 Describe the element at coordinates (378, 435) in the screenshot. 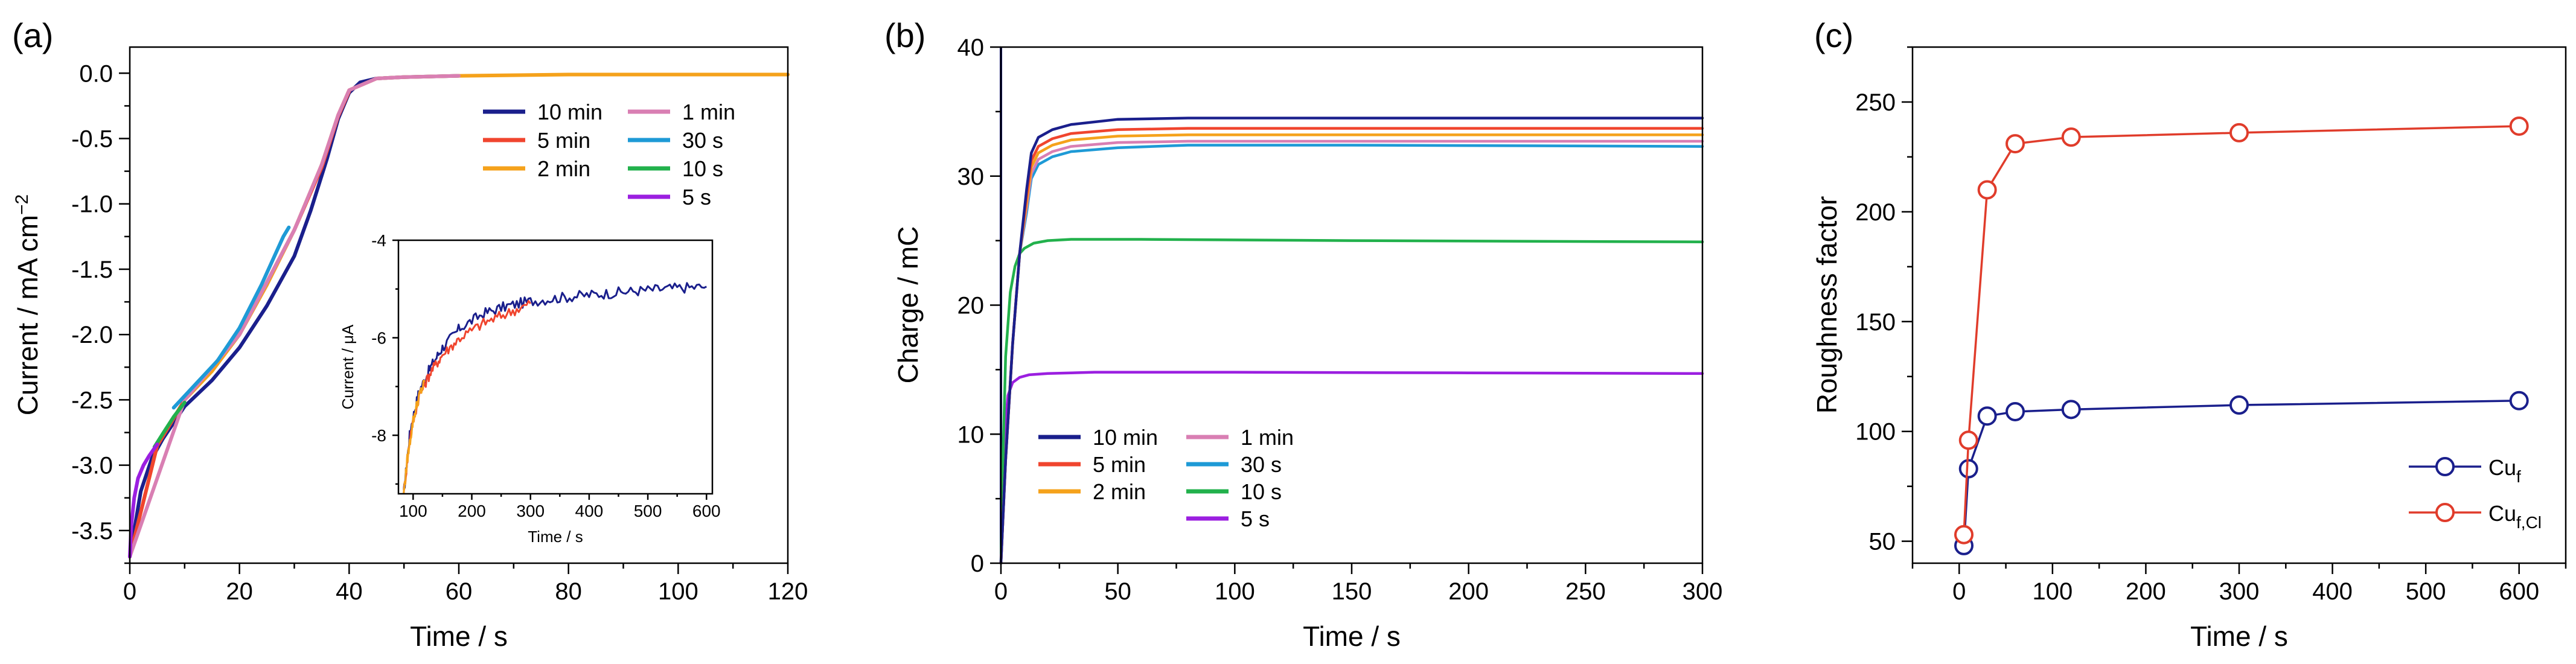

I see `ai-ytick-label: -8` at that location.